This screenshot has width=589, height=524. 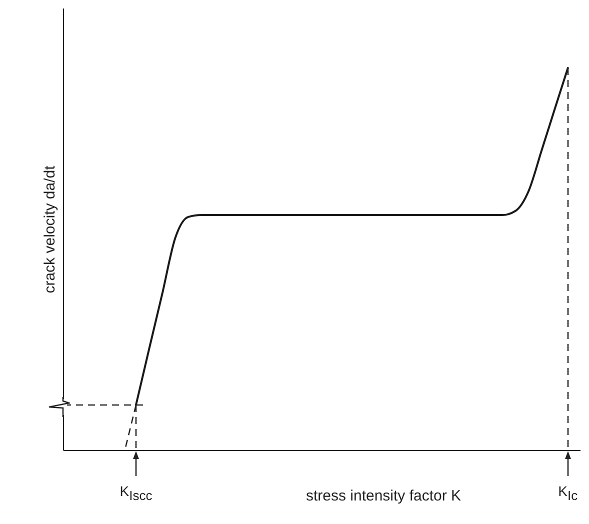 I want to click on x-axis-title: stress intensity factor K, so click(x=384, y=496).